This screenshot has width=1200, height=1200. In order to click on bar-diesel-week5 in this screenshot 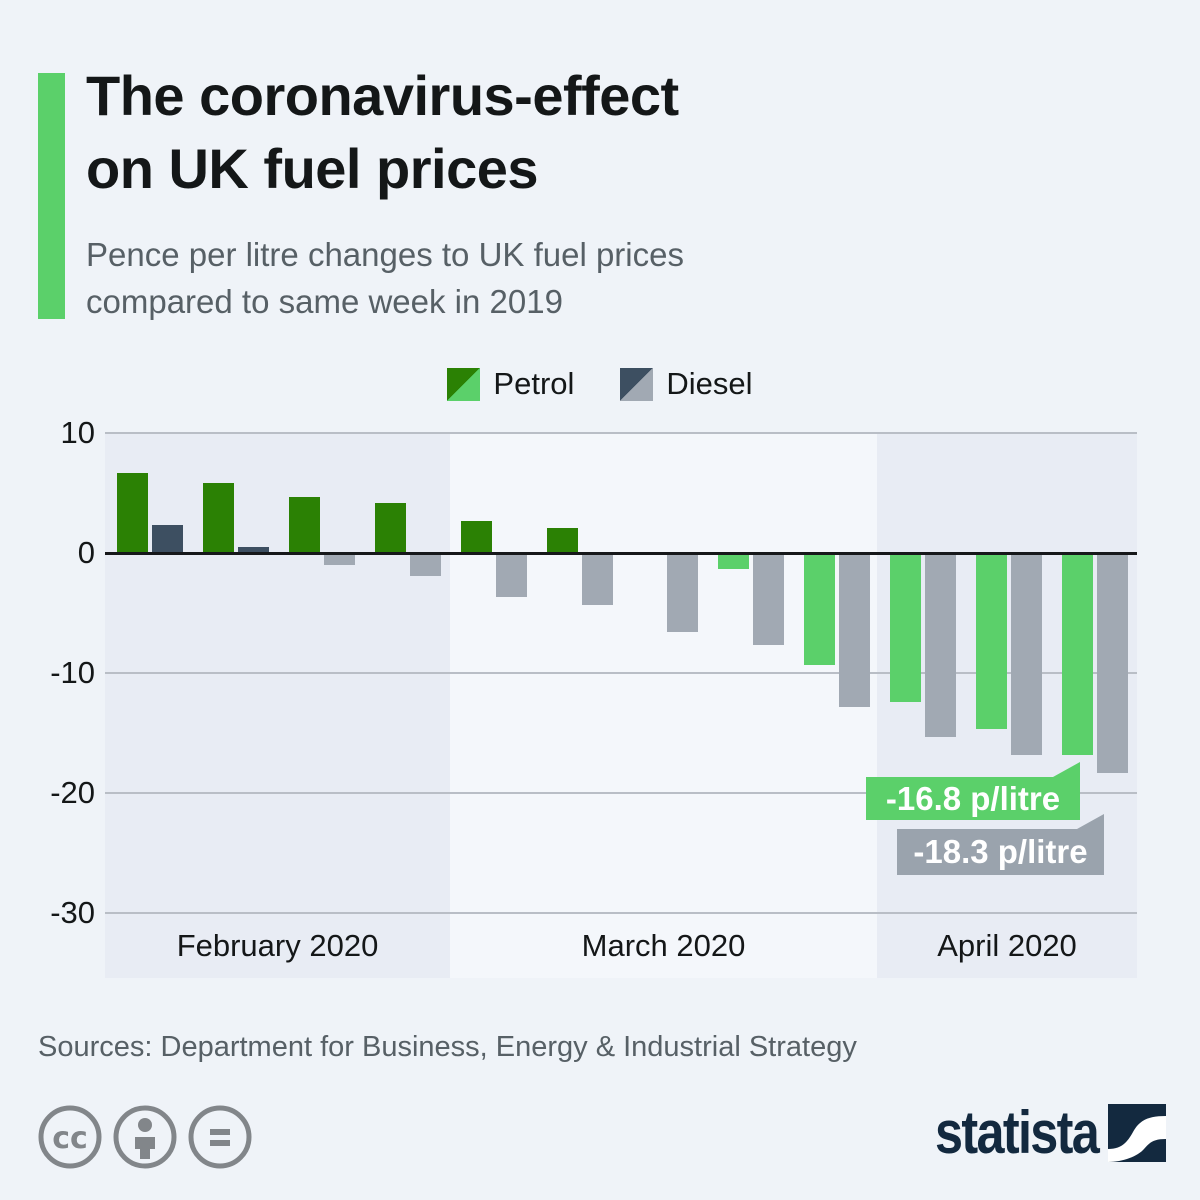, I will do `click(511, 575)`.